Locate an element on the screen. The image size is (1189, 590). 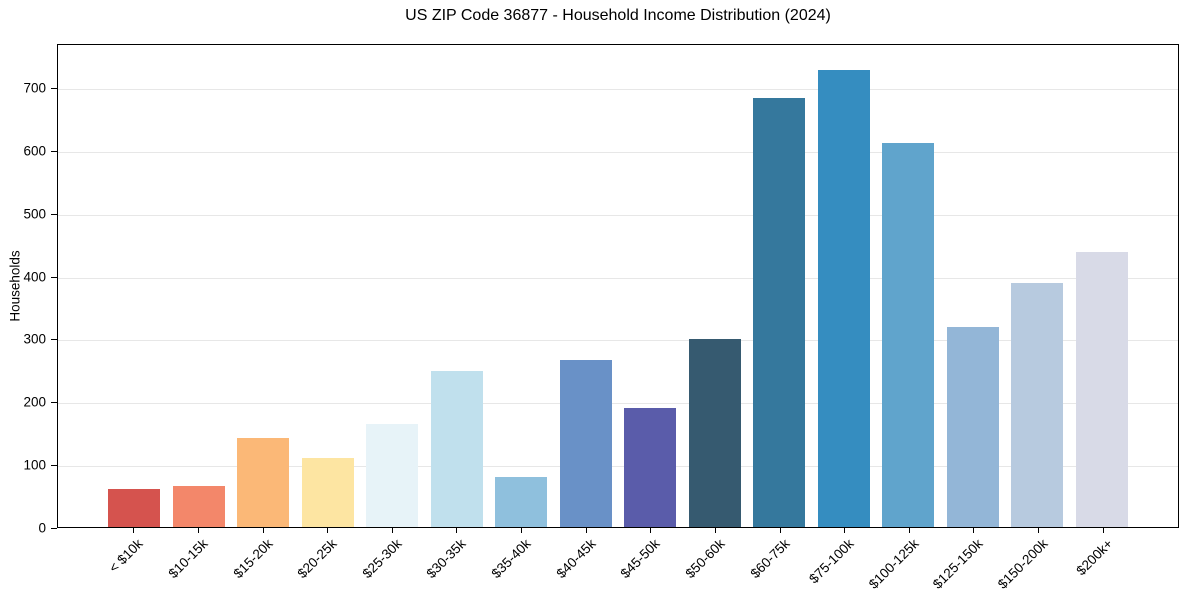
bar-$45-50k is located at coordinates (650, 467).